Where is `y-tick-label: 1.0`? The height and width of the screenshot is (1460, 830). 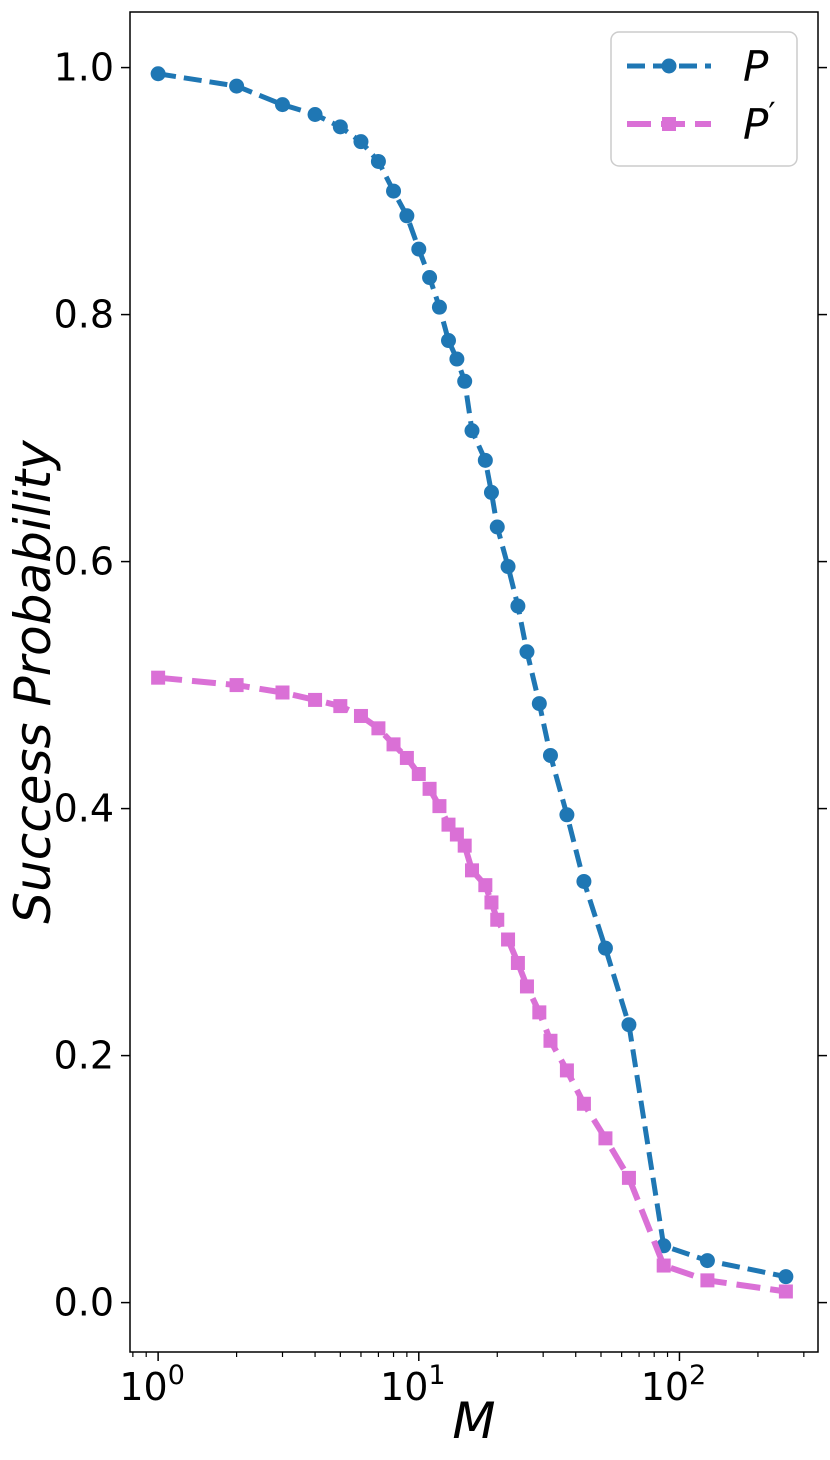 y-tick-label: 1.0 is located at coordinates (84, 68).